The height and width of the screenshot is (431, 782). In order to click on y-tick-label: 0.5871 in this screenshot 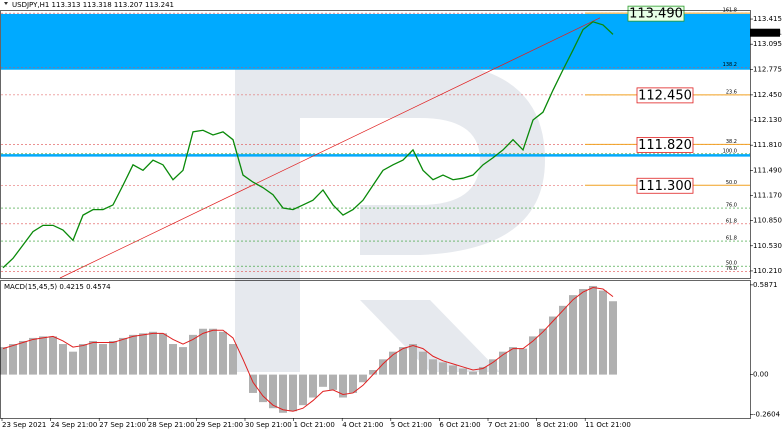, I will do `click(765, 285)`.